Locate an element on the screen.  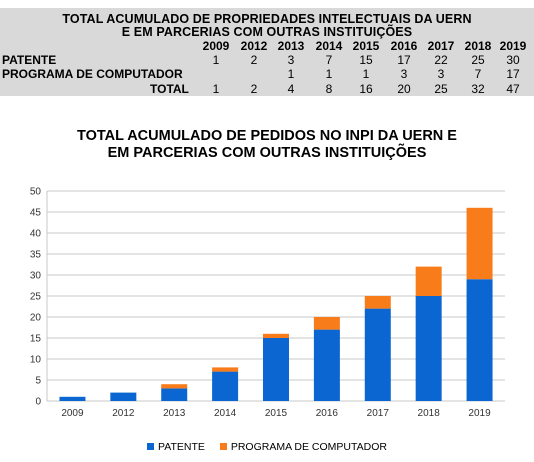
table-year-header: 2015 is located at coordinates (366, 46).